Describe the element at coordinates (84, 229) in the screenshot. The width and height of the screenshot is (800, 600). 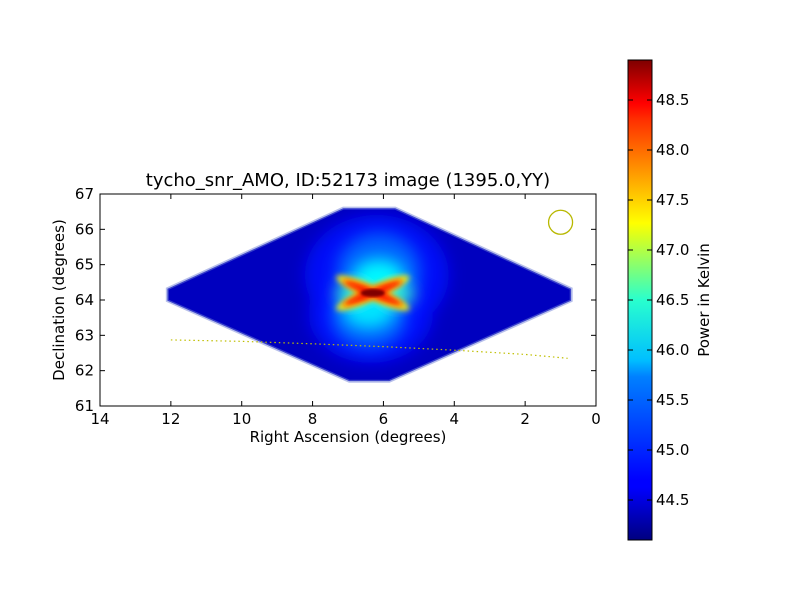
I see `y-tick-label: 66` at that location.